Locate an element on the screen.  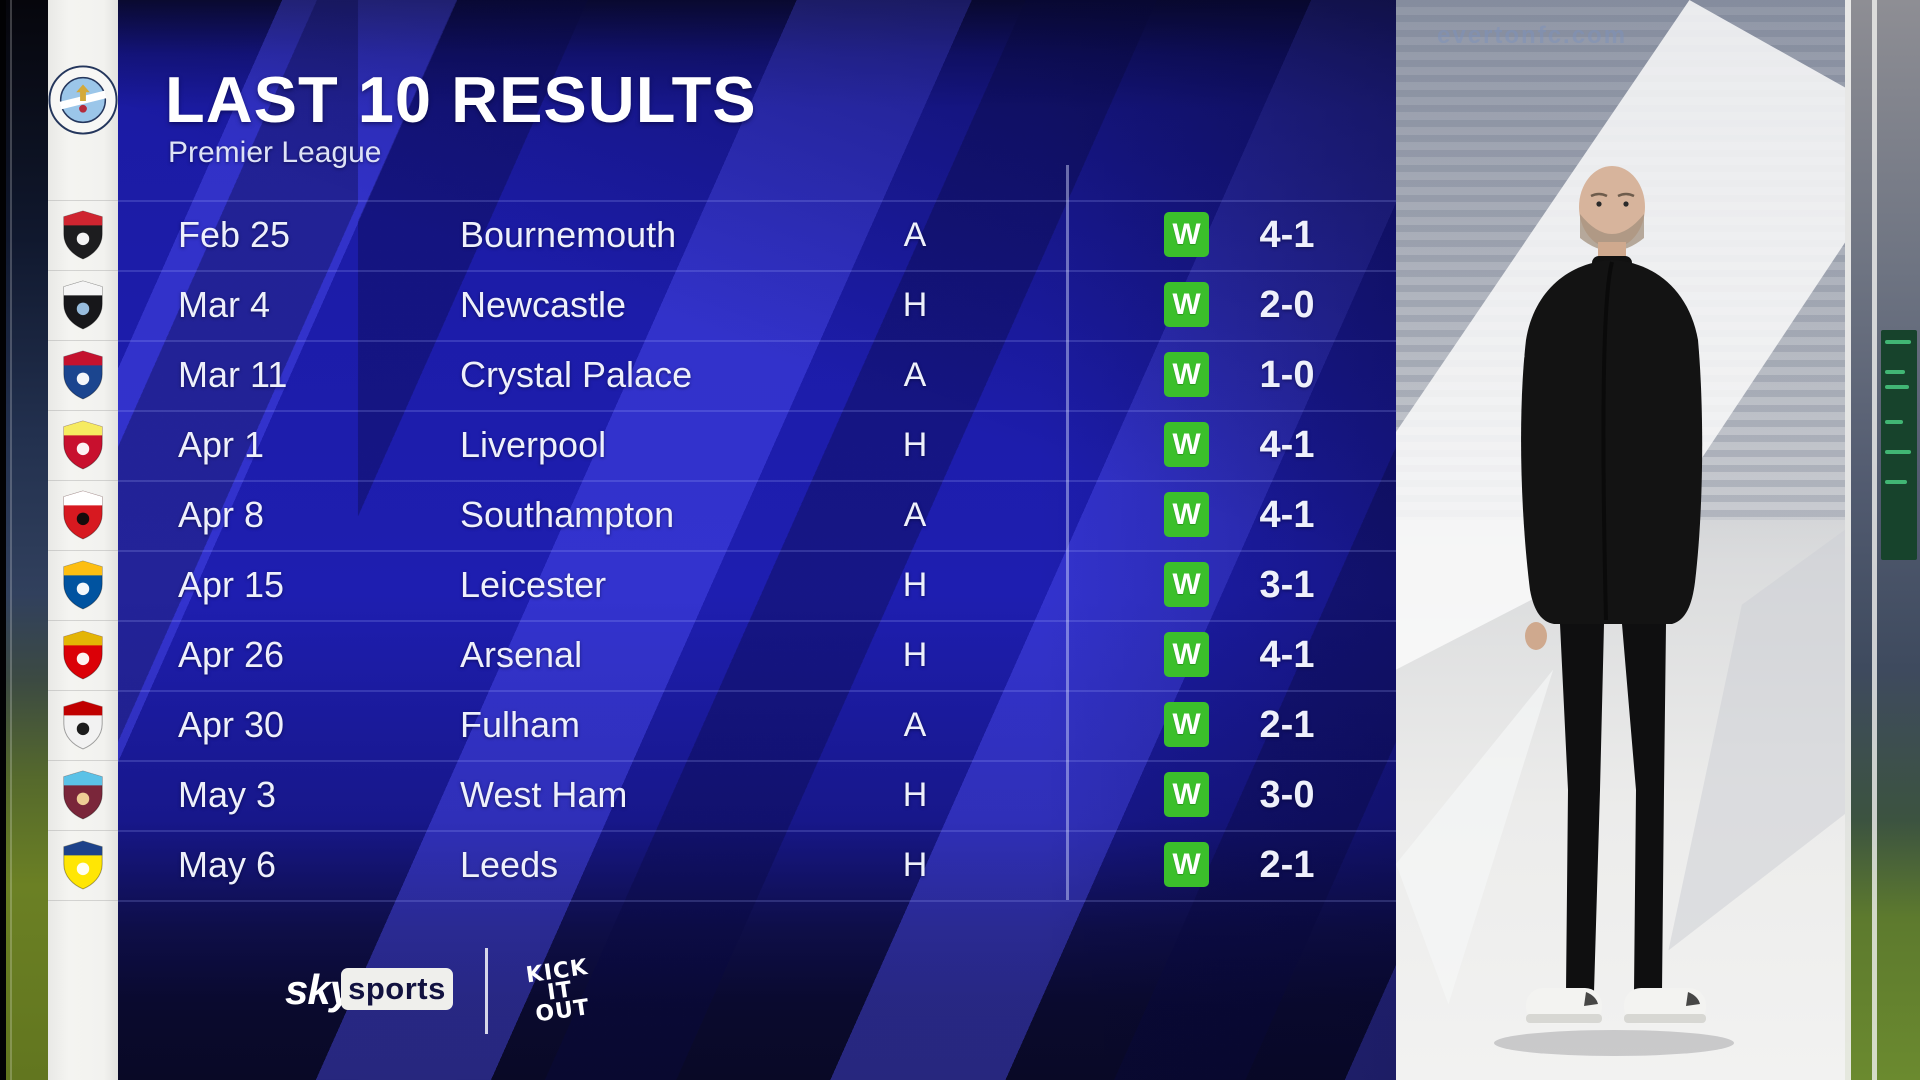
result-row: May 3 West Ham H W 3-0 is located at coordinates (757, 795).